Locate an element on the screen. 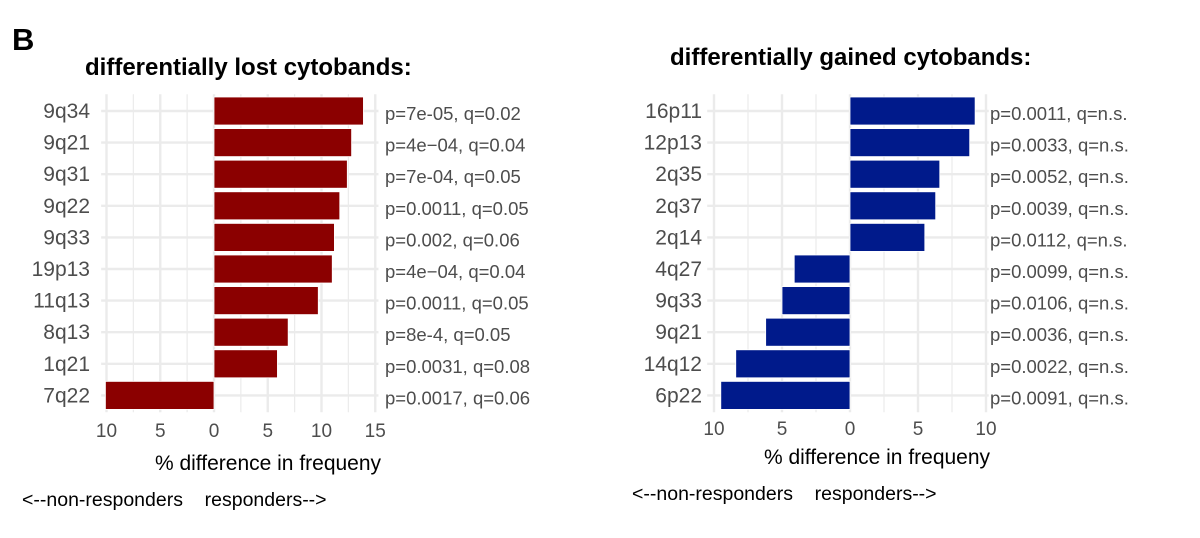 The height and width of the screenshot is (538, 1200). bar-annotation: p=0.002, q=0.06 is located at coordinates (452, 239).